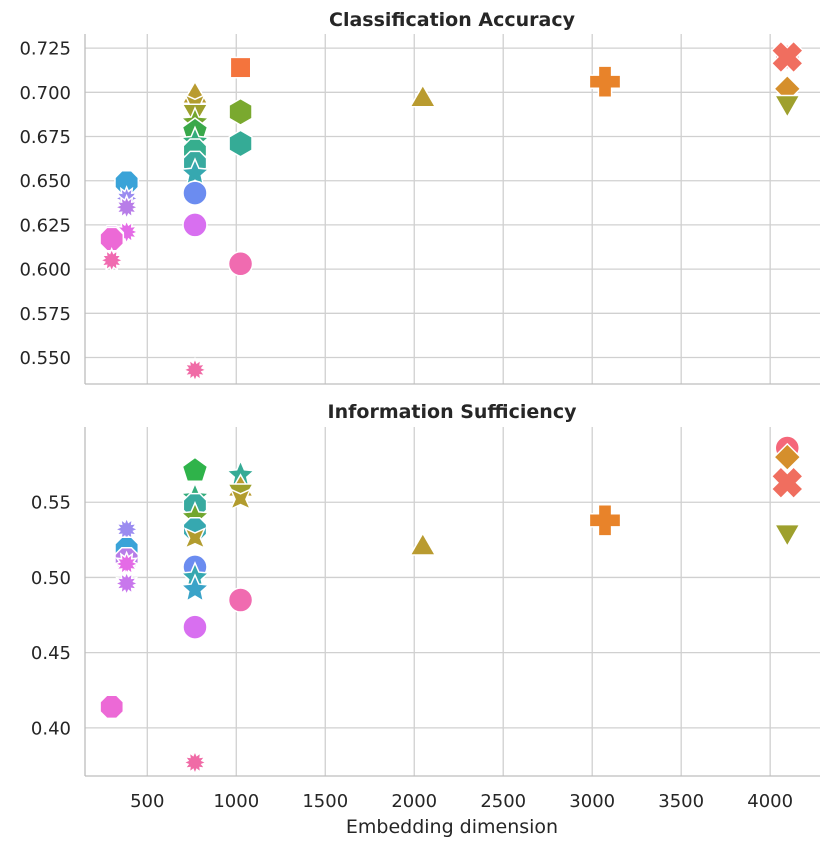 This screenshot has height=849, width=831. Describe the element at coordinates (453, 412) in the screenshot. I see `panel-title: Information Sufficiency` at that location.